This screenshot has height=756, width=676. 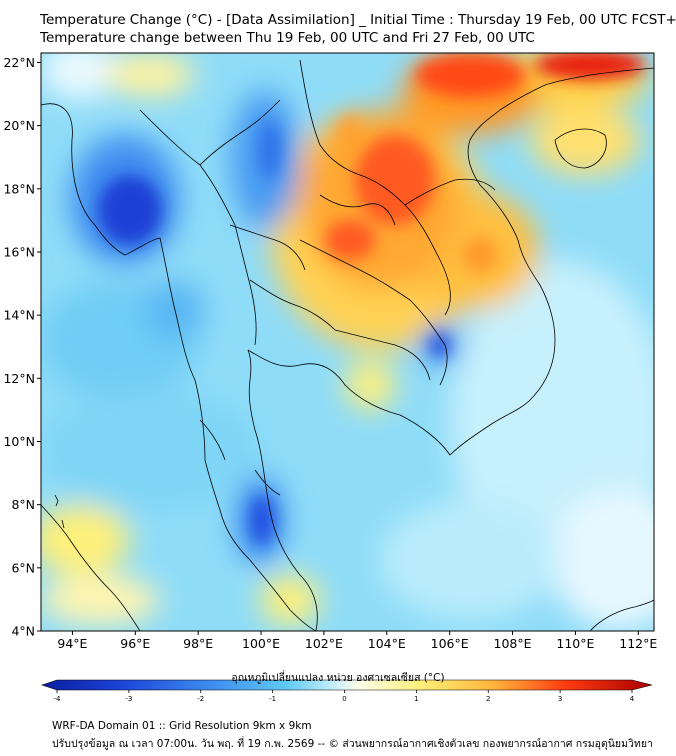 What do you see at coordinates (128, 699) in the screenshot?
I see `colorbar-tick-label: -3` at bounding box center [128, 699].